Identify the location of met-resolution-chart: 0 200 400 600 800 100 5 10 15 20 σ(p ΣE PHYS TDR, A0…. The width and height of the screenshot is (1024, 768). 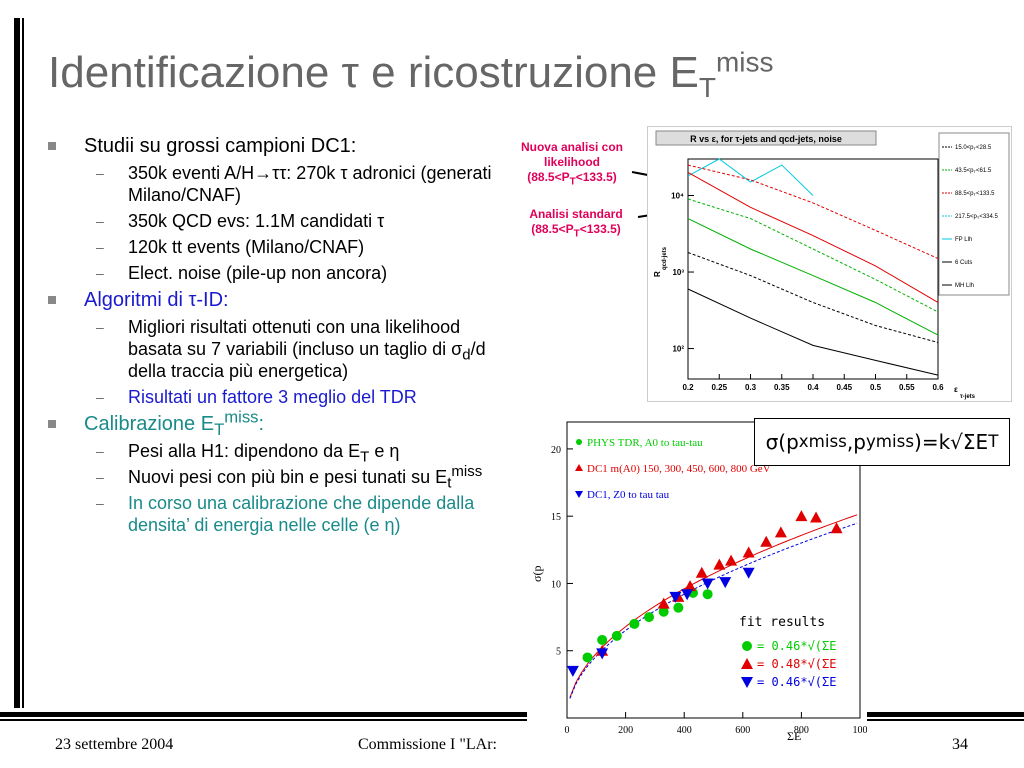
(697, 577).